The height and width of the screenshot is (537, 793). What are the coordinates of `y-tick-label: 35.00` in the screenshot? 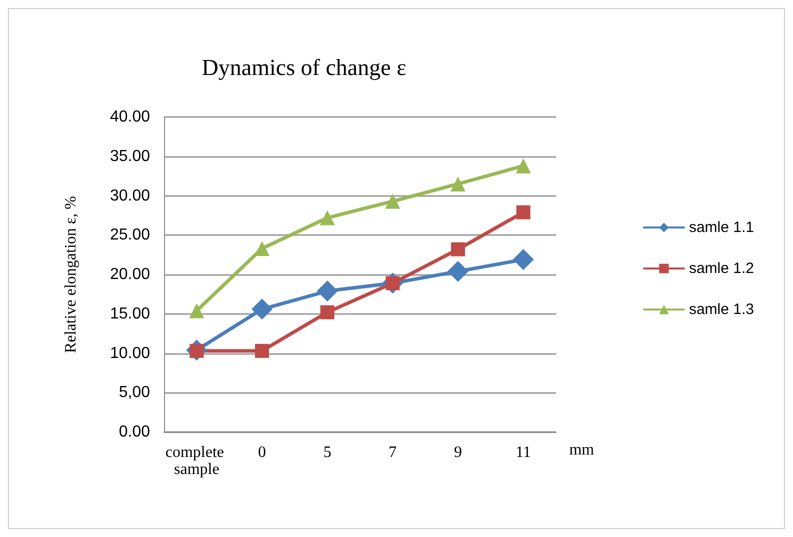 It's located at (130, 156).